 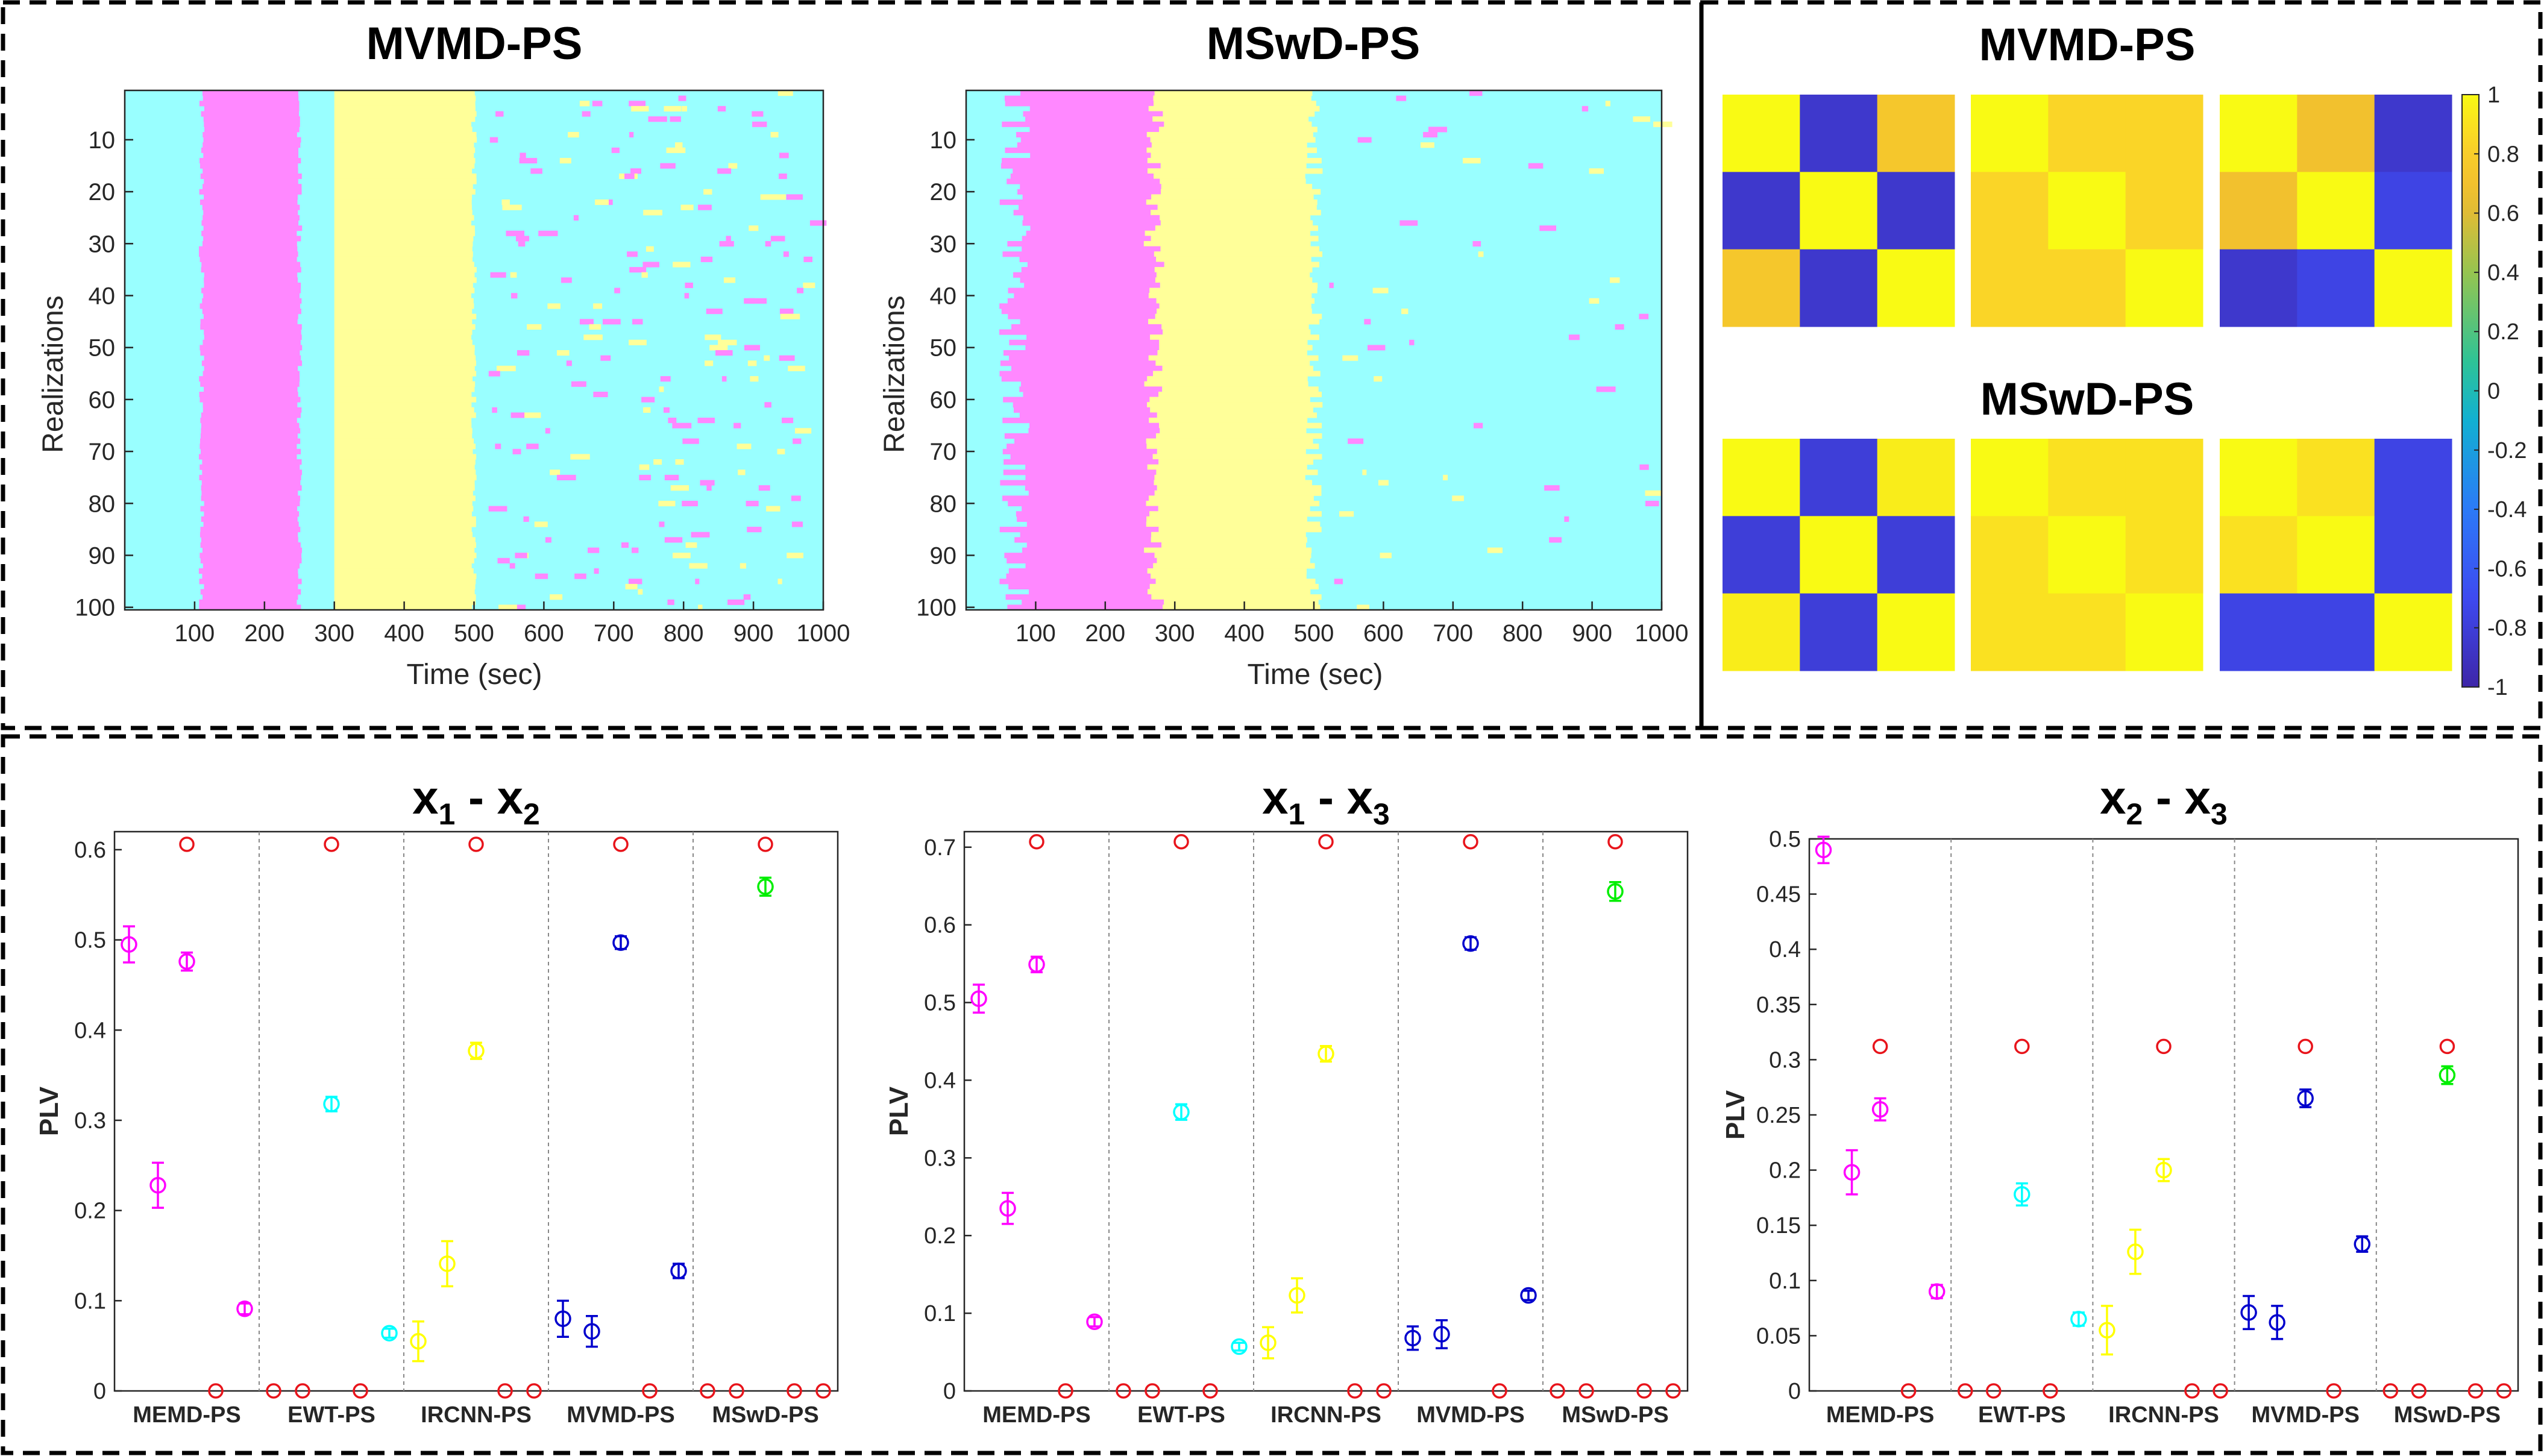 I want to click on raster-xtick-label: 300, so click(x=1175, y=634).